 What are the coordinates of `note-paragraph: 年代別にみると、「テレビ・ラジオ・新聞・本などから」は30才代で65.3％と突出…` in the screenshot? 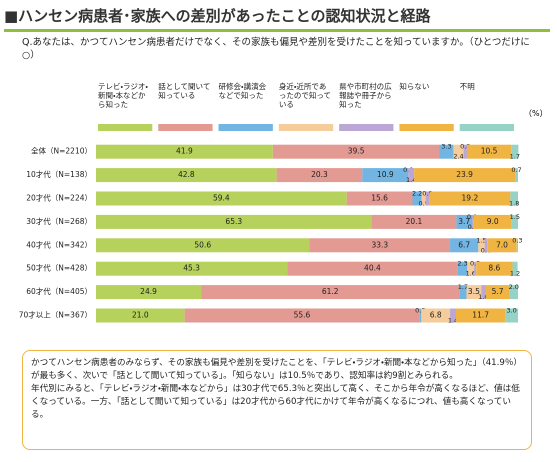 It's located at (275, 402).